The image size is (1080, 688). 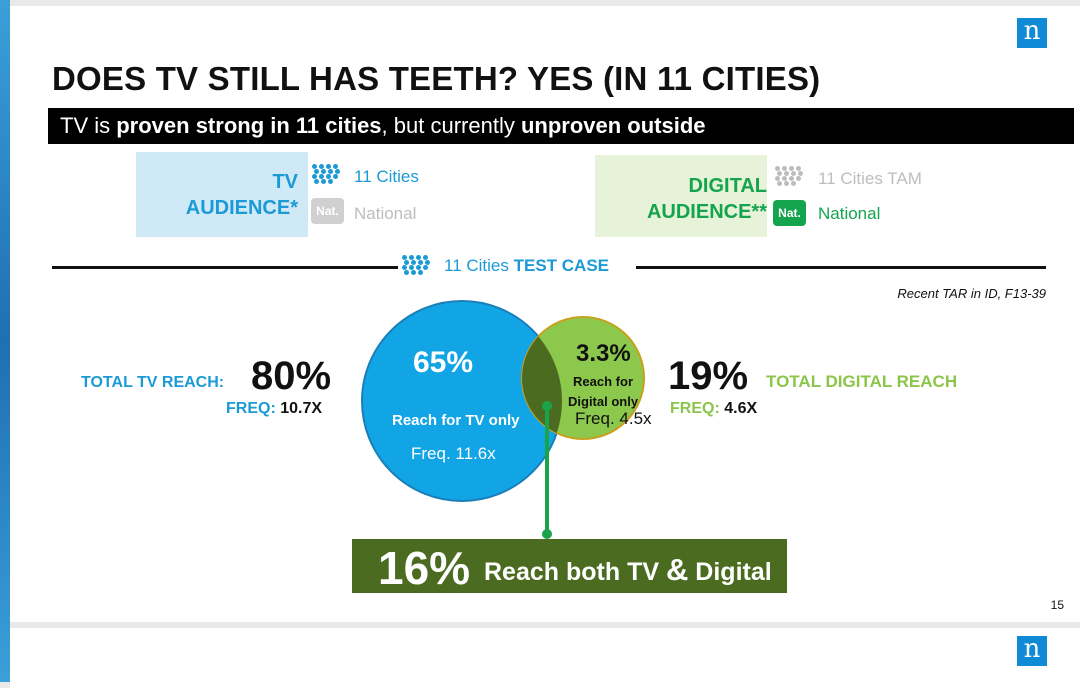 I want to click on tv-only-label: Reach for TV only, so click(x=456, y=420).